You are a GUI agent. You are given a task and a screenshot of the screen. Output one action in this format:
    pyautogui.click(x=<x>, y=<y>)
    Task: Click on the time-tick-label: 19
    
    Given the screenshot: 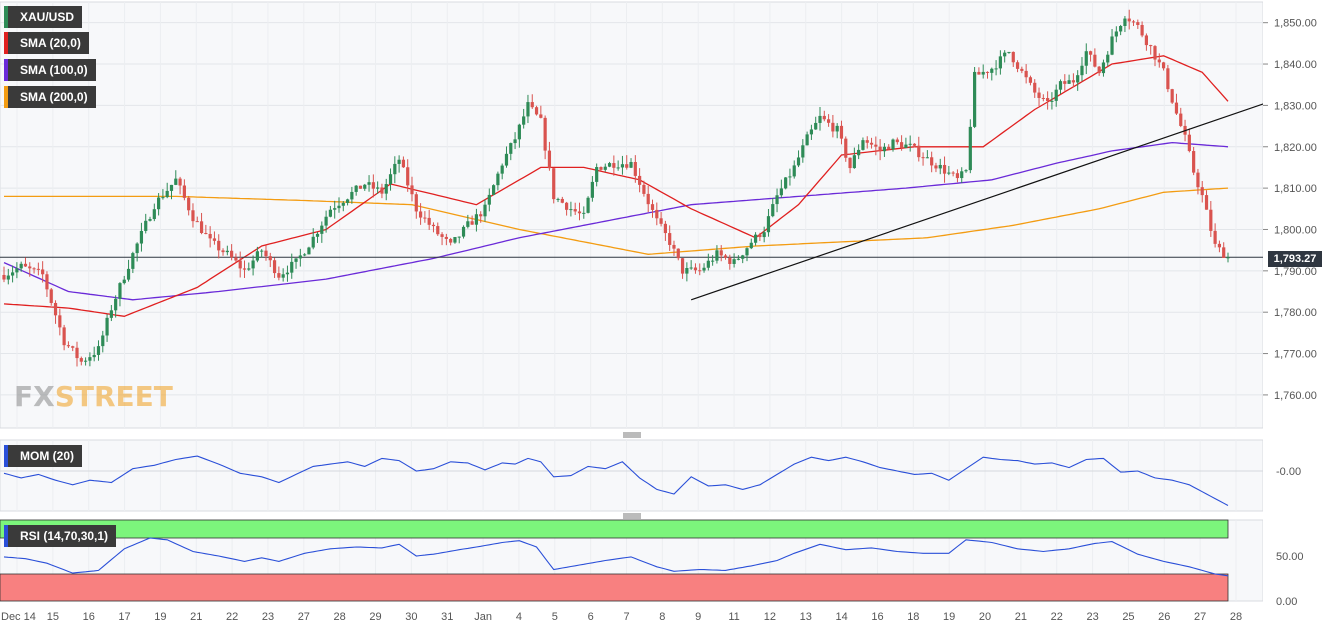 What is the action you would take?
    pyautogui.click(x=949, y=617)
    